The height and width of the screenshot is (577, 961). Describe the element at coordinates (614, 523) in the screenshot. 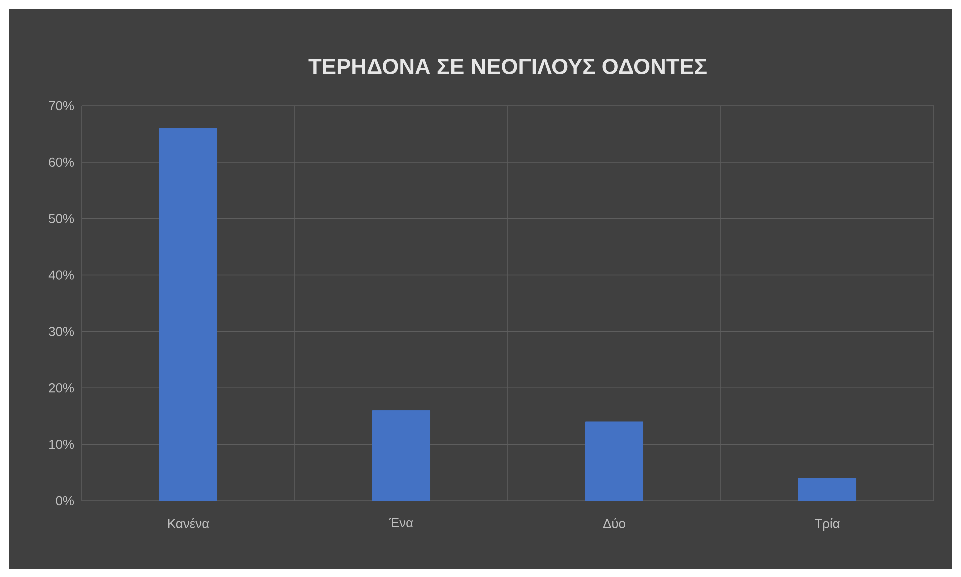

I see `x-tick-label: Δύο` at that location.